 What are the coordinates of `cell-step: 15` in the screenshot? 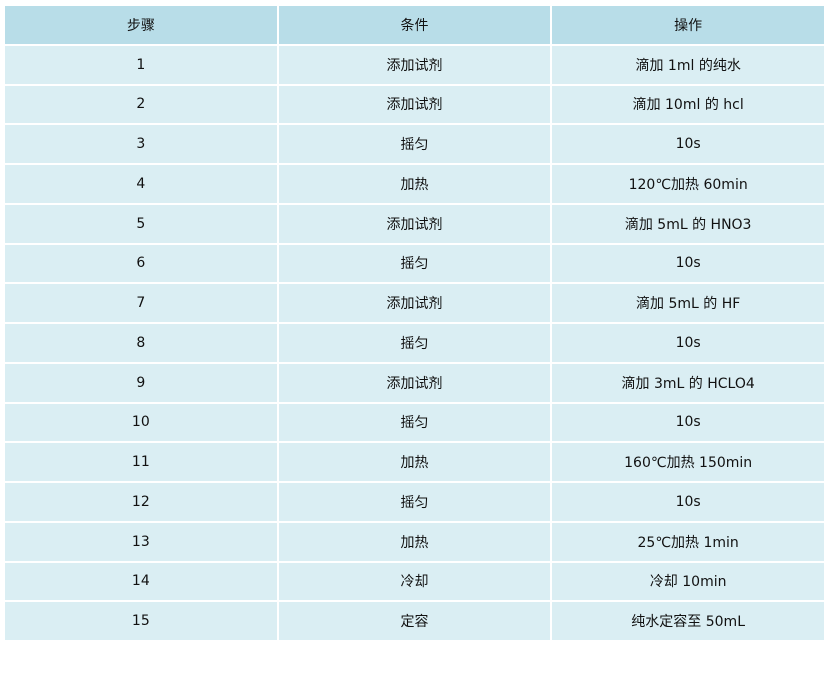 It's located at (141, 621).